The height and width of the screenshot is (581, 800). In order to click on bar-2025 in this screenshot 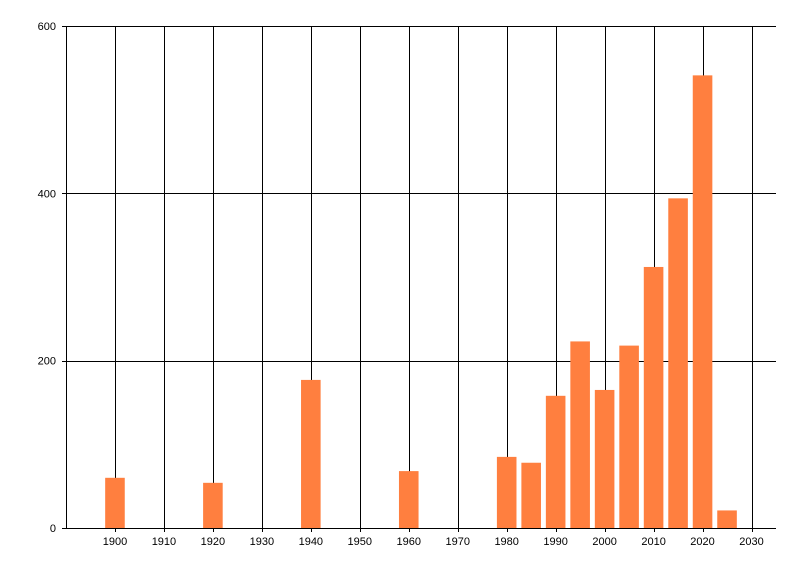, I will do `click(727, 519)`.